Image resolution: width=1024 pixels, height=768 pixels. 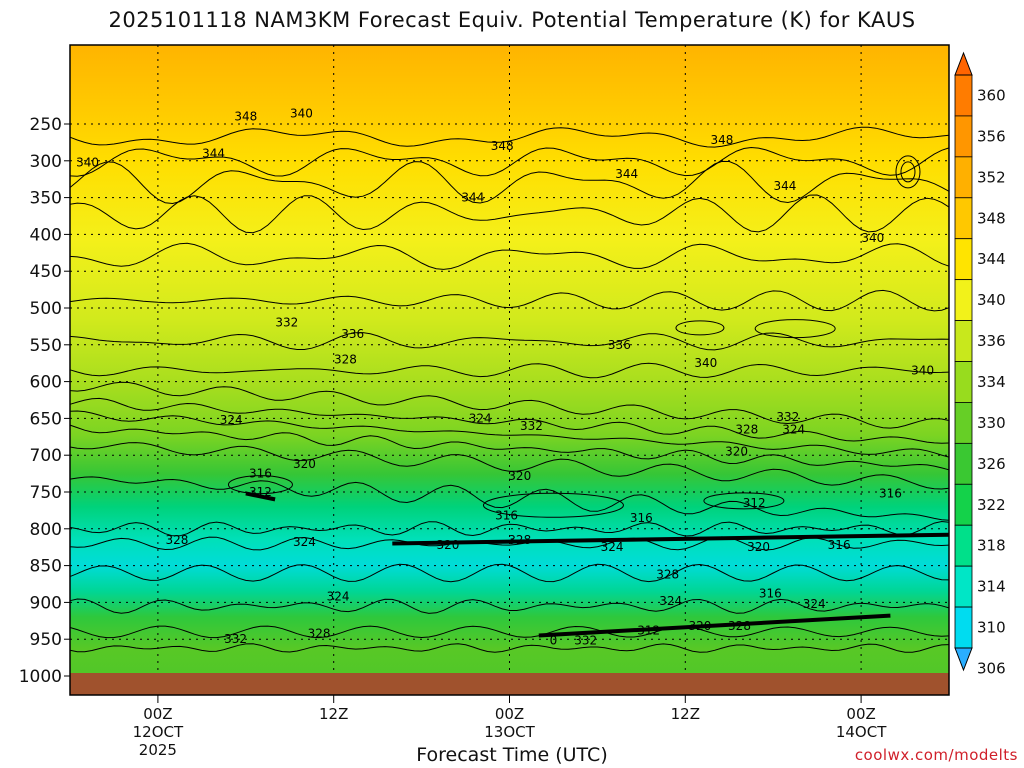 I want to click on y-tick-label: 800, so click(x=46, y=530).